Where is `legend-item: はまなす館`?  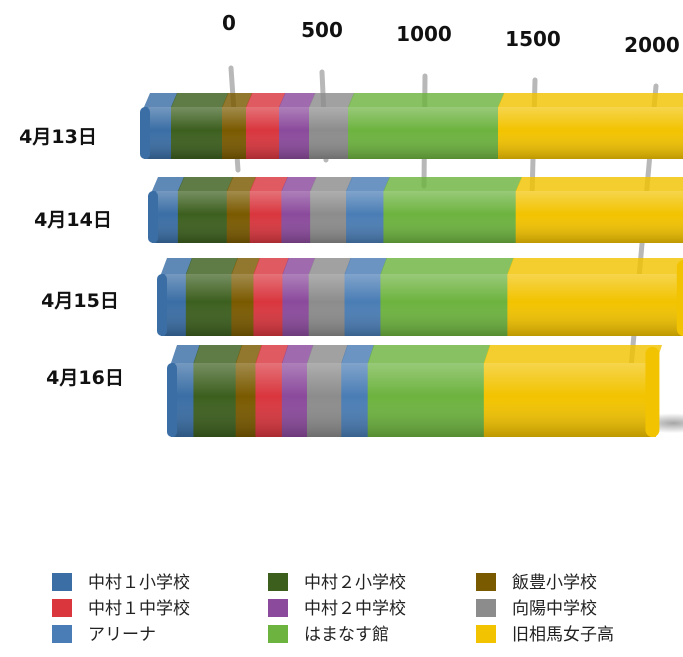
legend-item: はまなす館 is located at coordinates (328, 635).